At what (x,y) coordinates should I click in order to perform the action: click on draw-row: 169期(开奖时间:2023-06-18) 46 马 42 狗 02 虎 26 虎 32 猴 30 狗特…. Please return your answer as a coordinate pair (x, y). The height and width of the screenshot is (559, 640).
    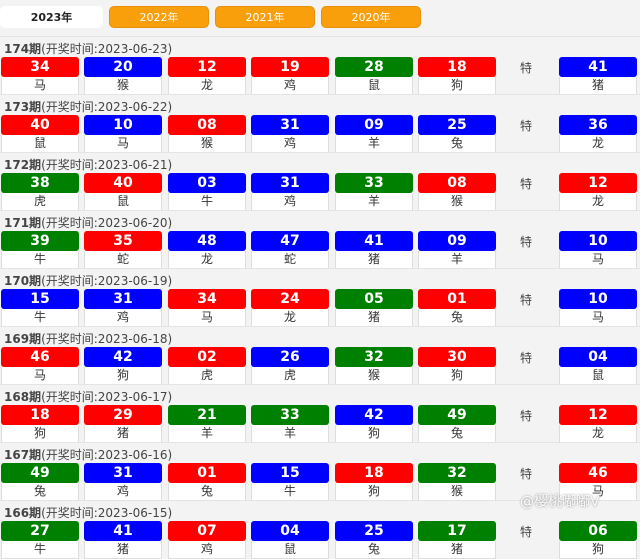
    Looking at the image, I should click on (320, 355).